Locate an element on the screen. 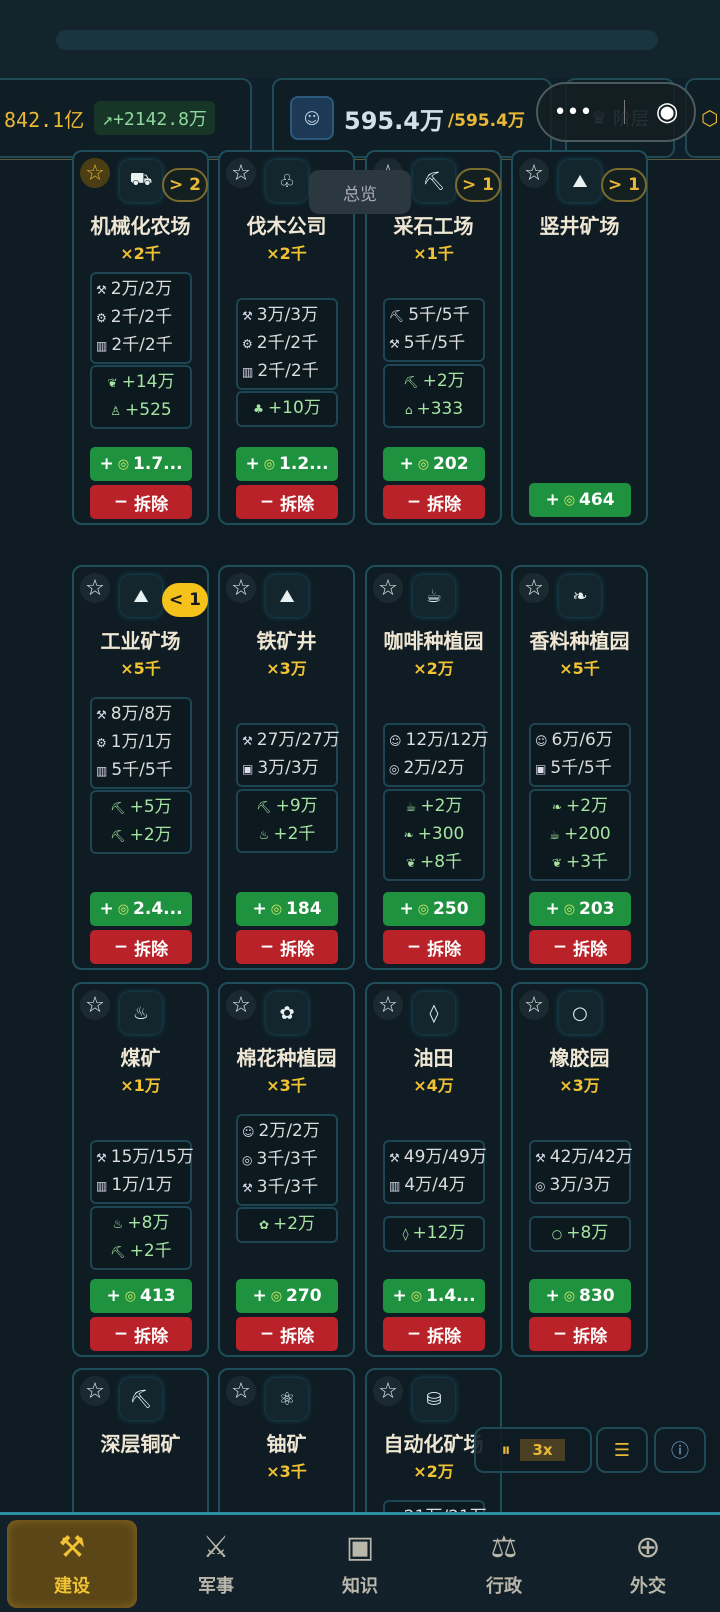 Image resolution: width=720 pixels, height=1612 pixels. help-button: ⓘ is located at coordinates (680, 1450).